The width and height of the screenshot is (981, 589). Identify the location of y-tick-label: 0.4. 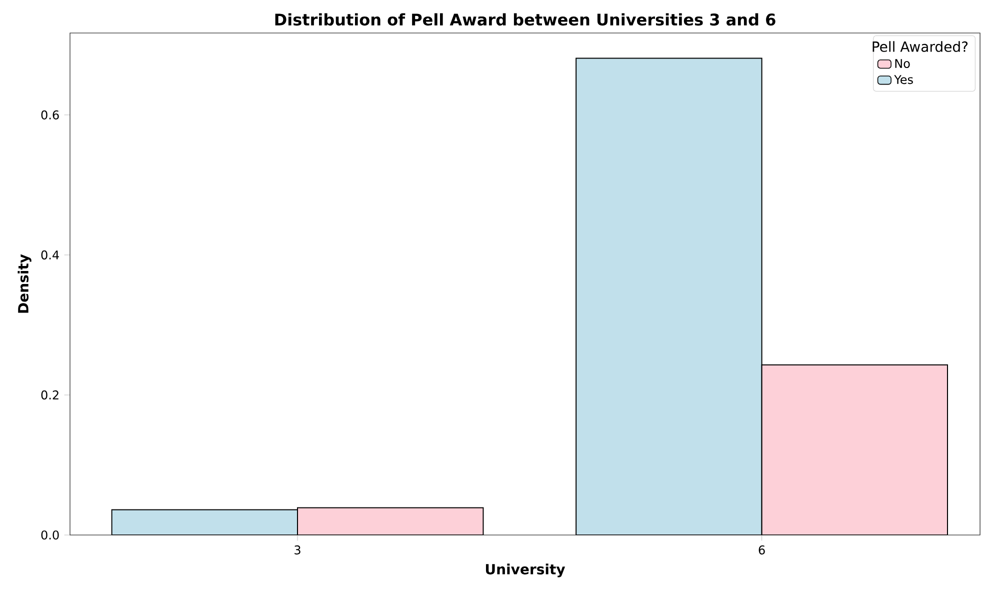
(50, 255).